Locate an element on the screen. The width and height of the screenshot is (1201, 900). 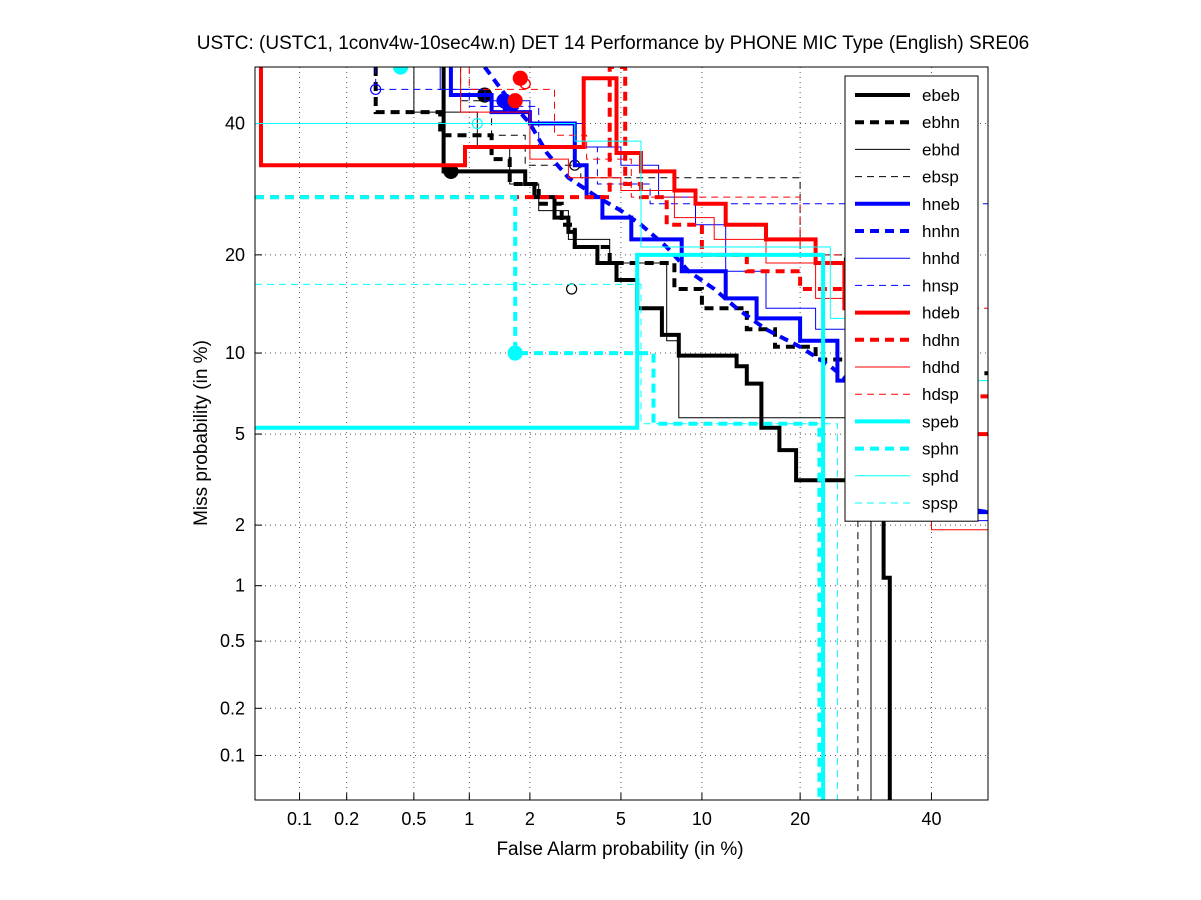
legend-label-ebhn: ebhn is located at coordinates (941, 122).